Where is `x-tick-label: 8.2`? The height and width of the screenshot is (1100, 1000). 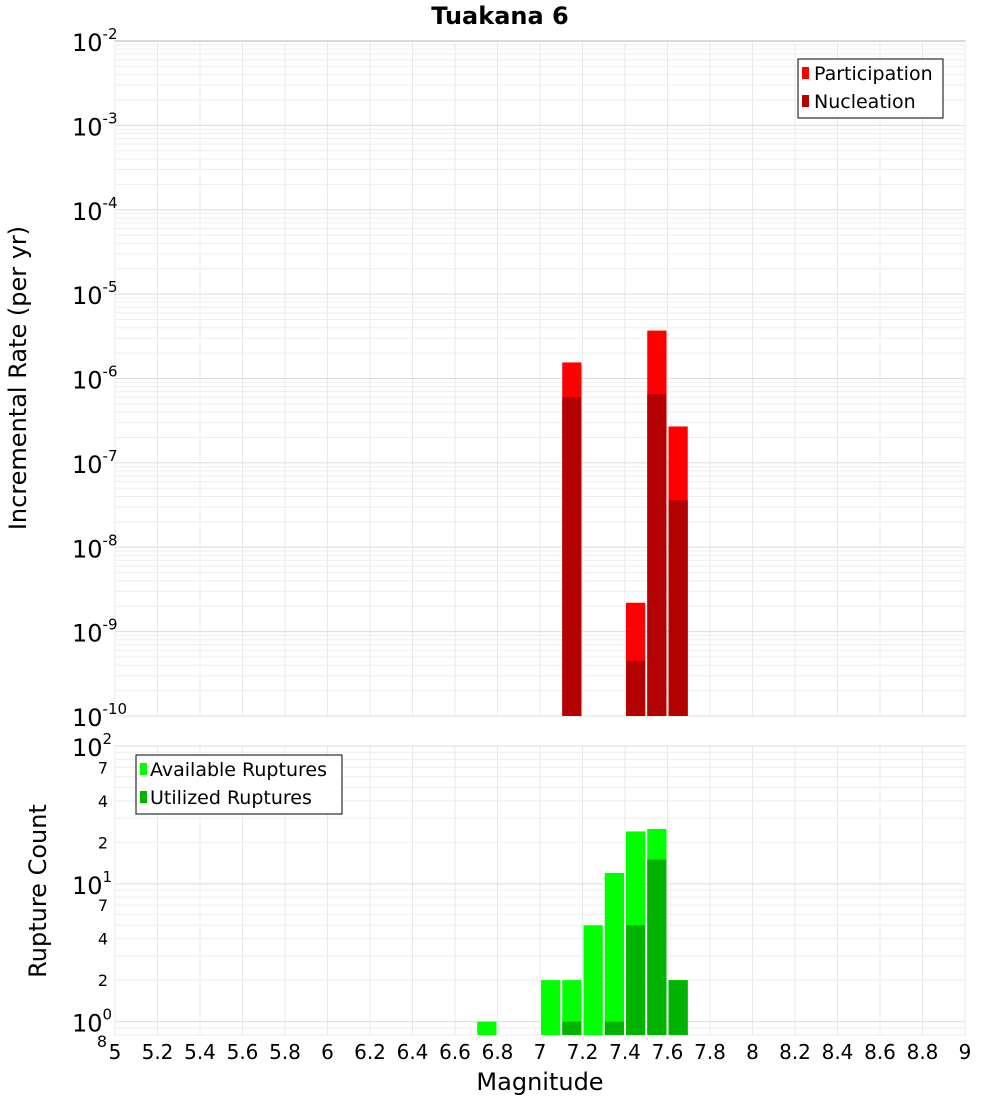 x-tick-label: 8.2 is located at coordinates (795, 1052).